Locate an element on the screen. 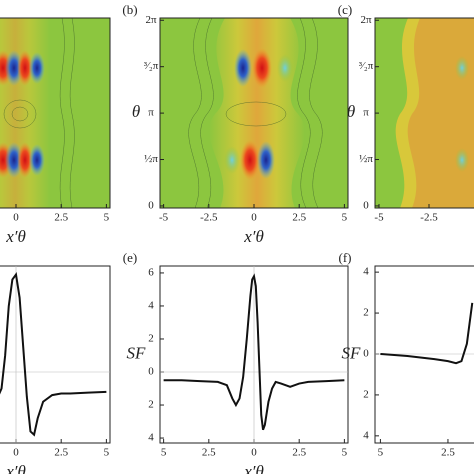 The width and height of the screenshot is (474, 474). panel-label: (e) is located at coordinates (130, 257).